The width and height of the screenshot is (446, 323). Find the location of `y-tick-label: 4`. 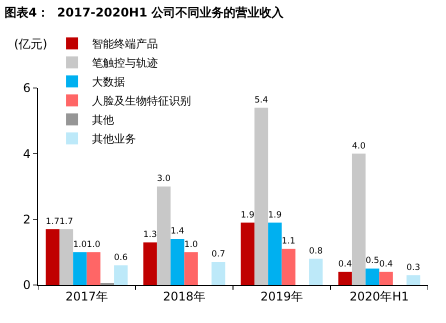

y-tick-label: 4 is located at coordinates (26, 153).